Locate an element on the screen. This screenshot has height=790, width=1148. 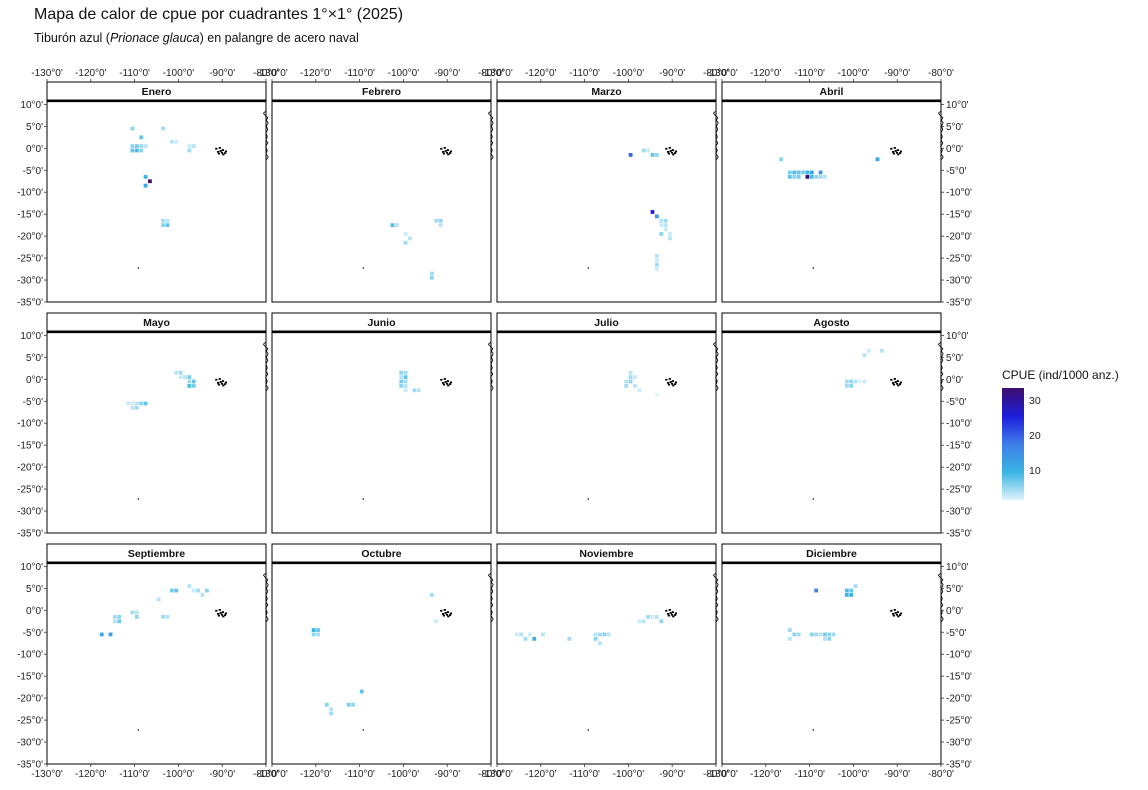
subtitle-species: Prionace glauca is located at coordinates (154, 38).